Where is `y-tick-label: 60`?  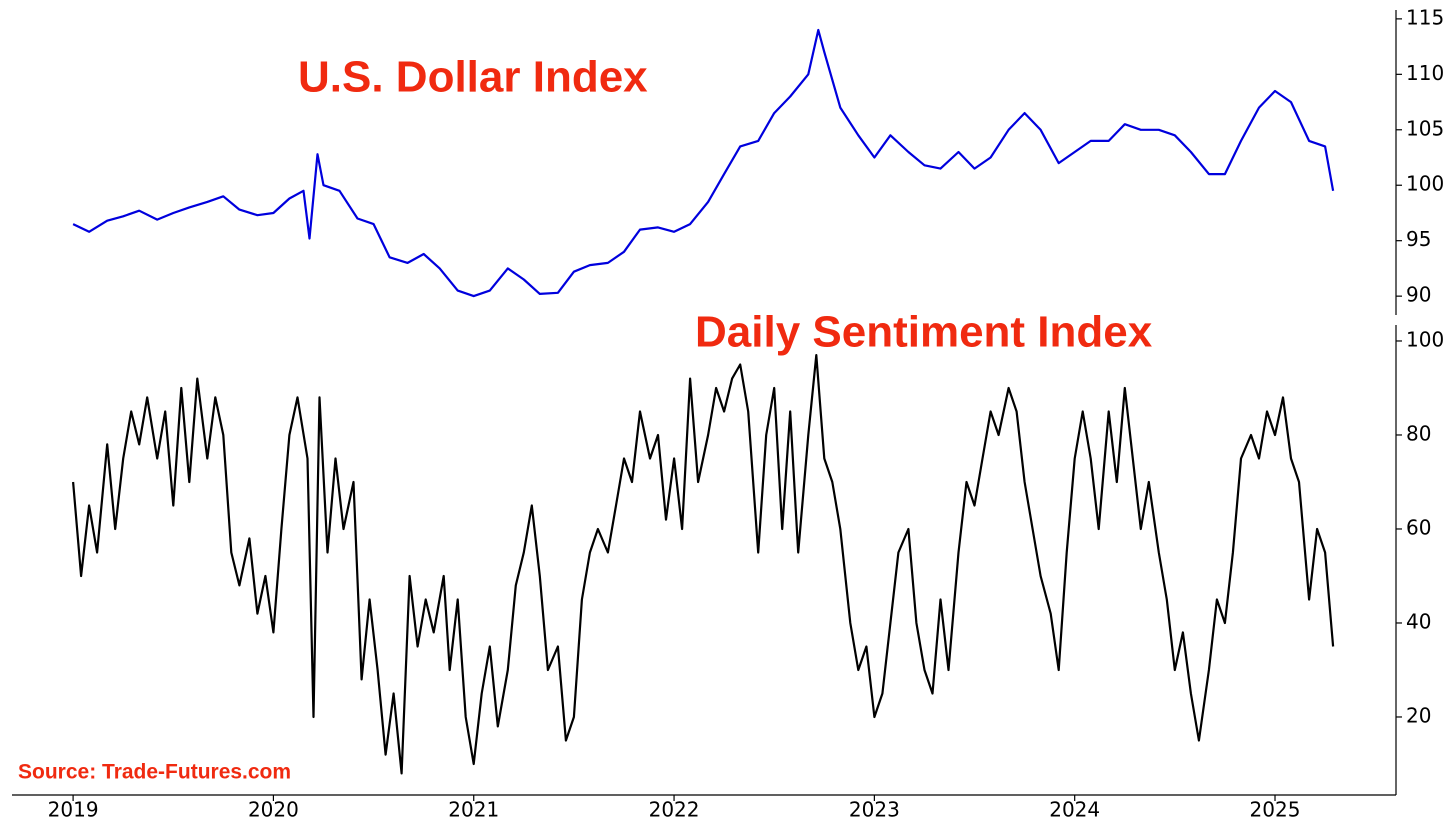 y-tick-label: 60 is located at coordinates (1418, 527).